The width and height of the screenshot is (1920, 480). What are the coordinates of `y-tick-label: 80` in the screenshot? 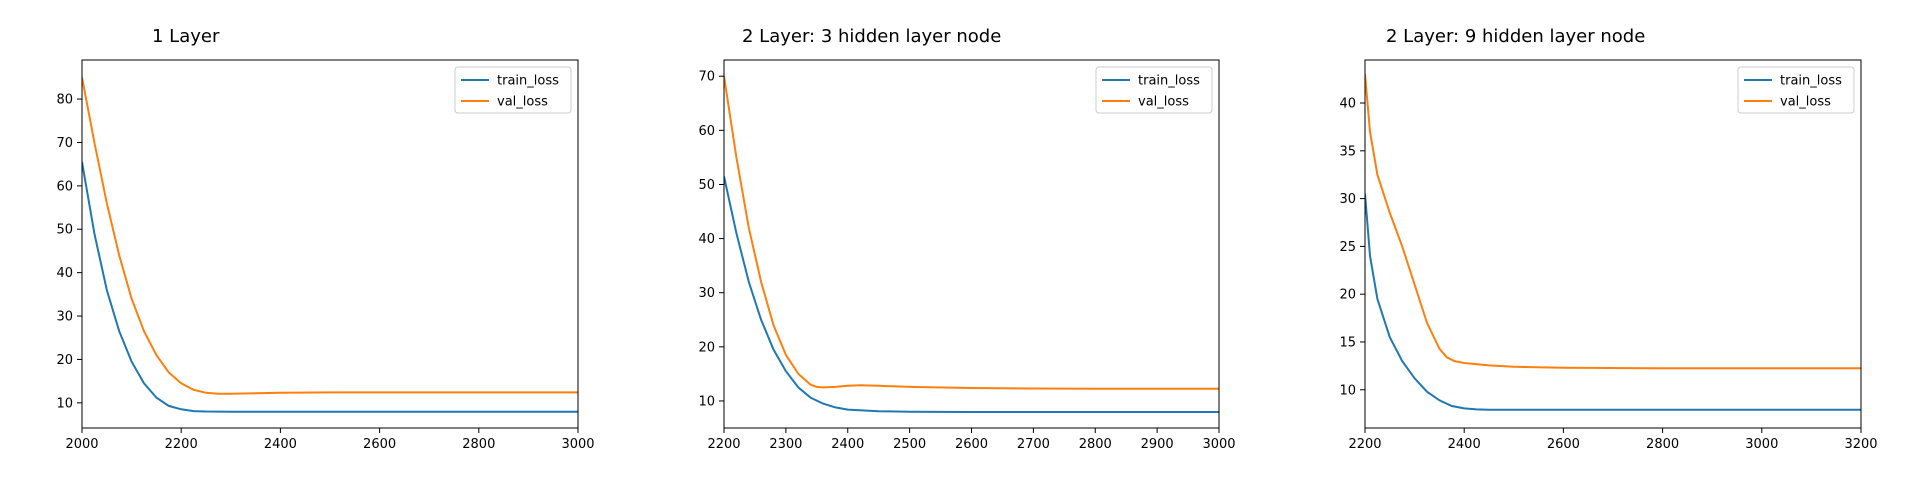 It's located at (64, 100).